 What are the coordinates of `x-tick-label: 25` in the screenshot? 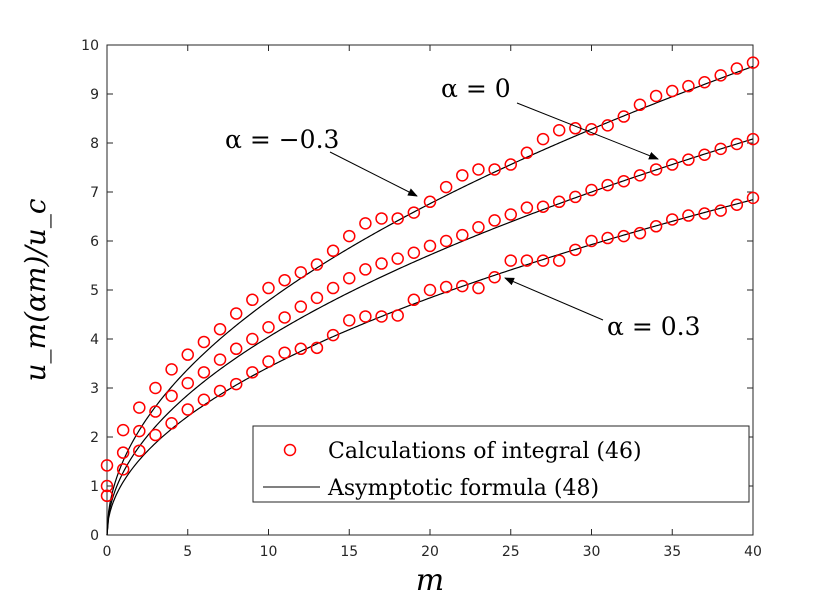 It's located at (511, 552).